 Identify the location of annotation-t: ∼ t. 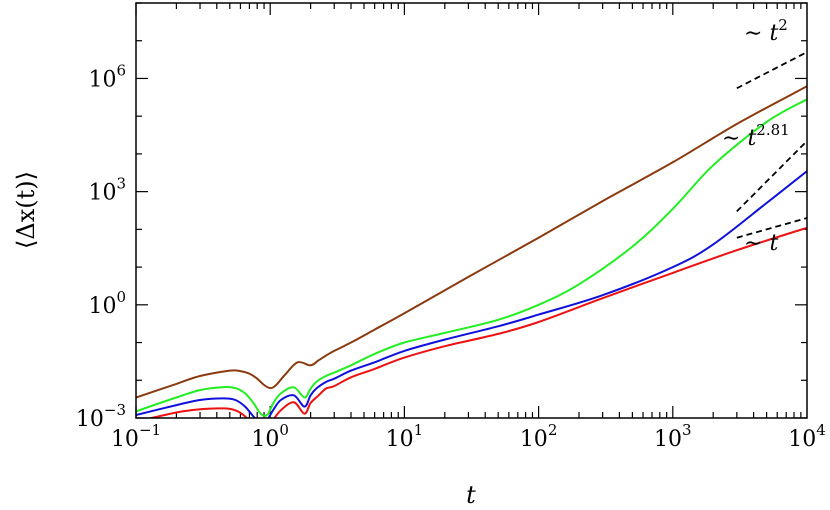
(761, 243).